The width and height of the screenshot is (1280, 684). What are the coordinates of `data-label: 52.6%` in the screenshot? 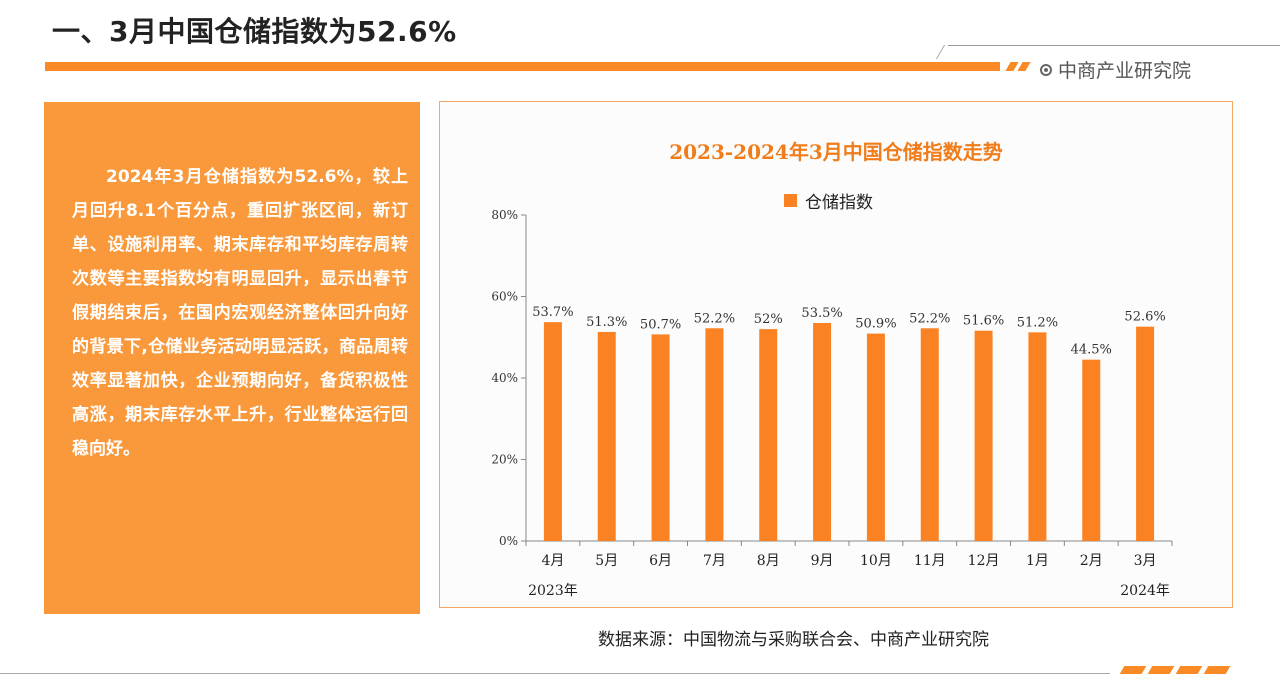 It's located at (1144, 317).